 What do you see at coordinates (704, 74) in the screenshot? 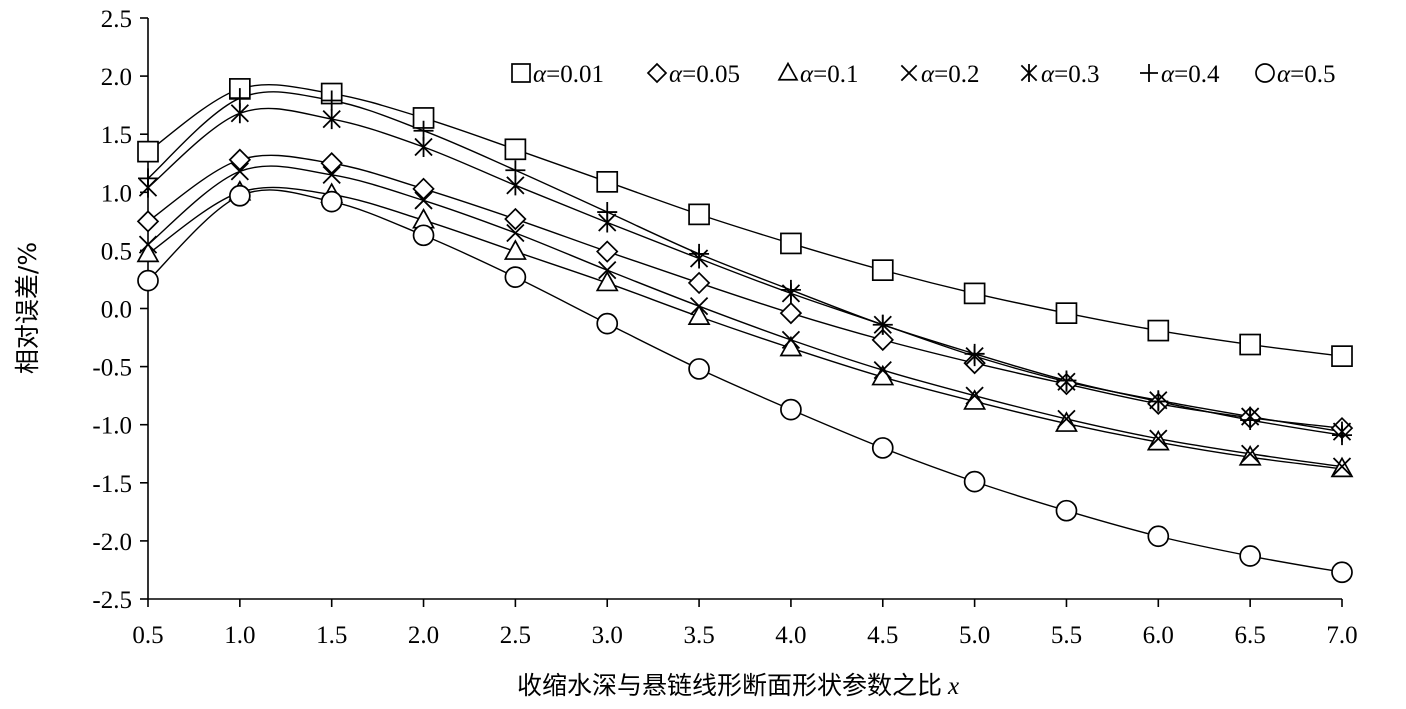
I see `legend-label: α=0.05` at bounding box center [704, 74].